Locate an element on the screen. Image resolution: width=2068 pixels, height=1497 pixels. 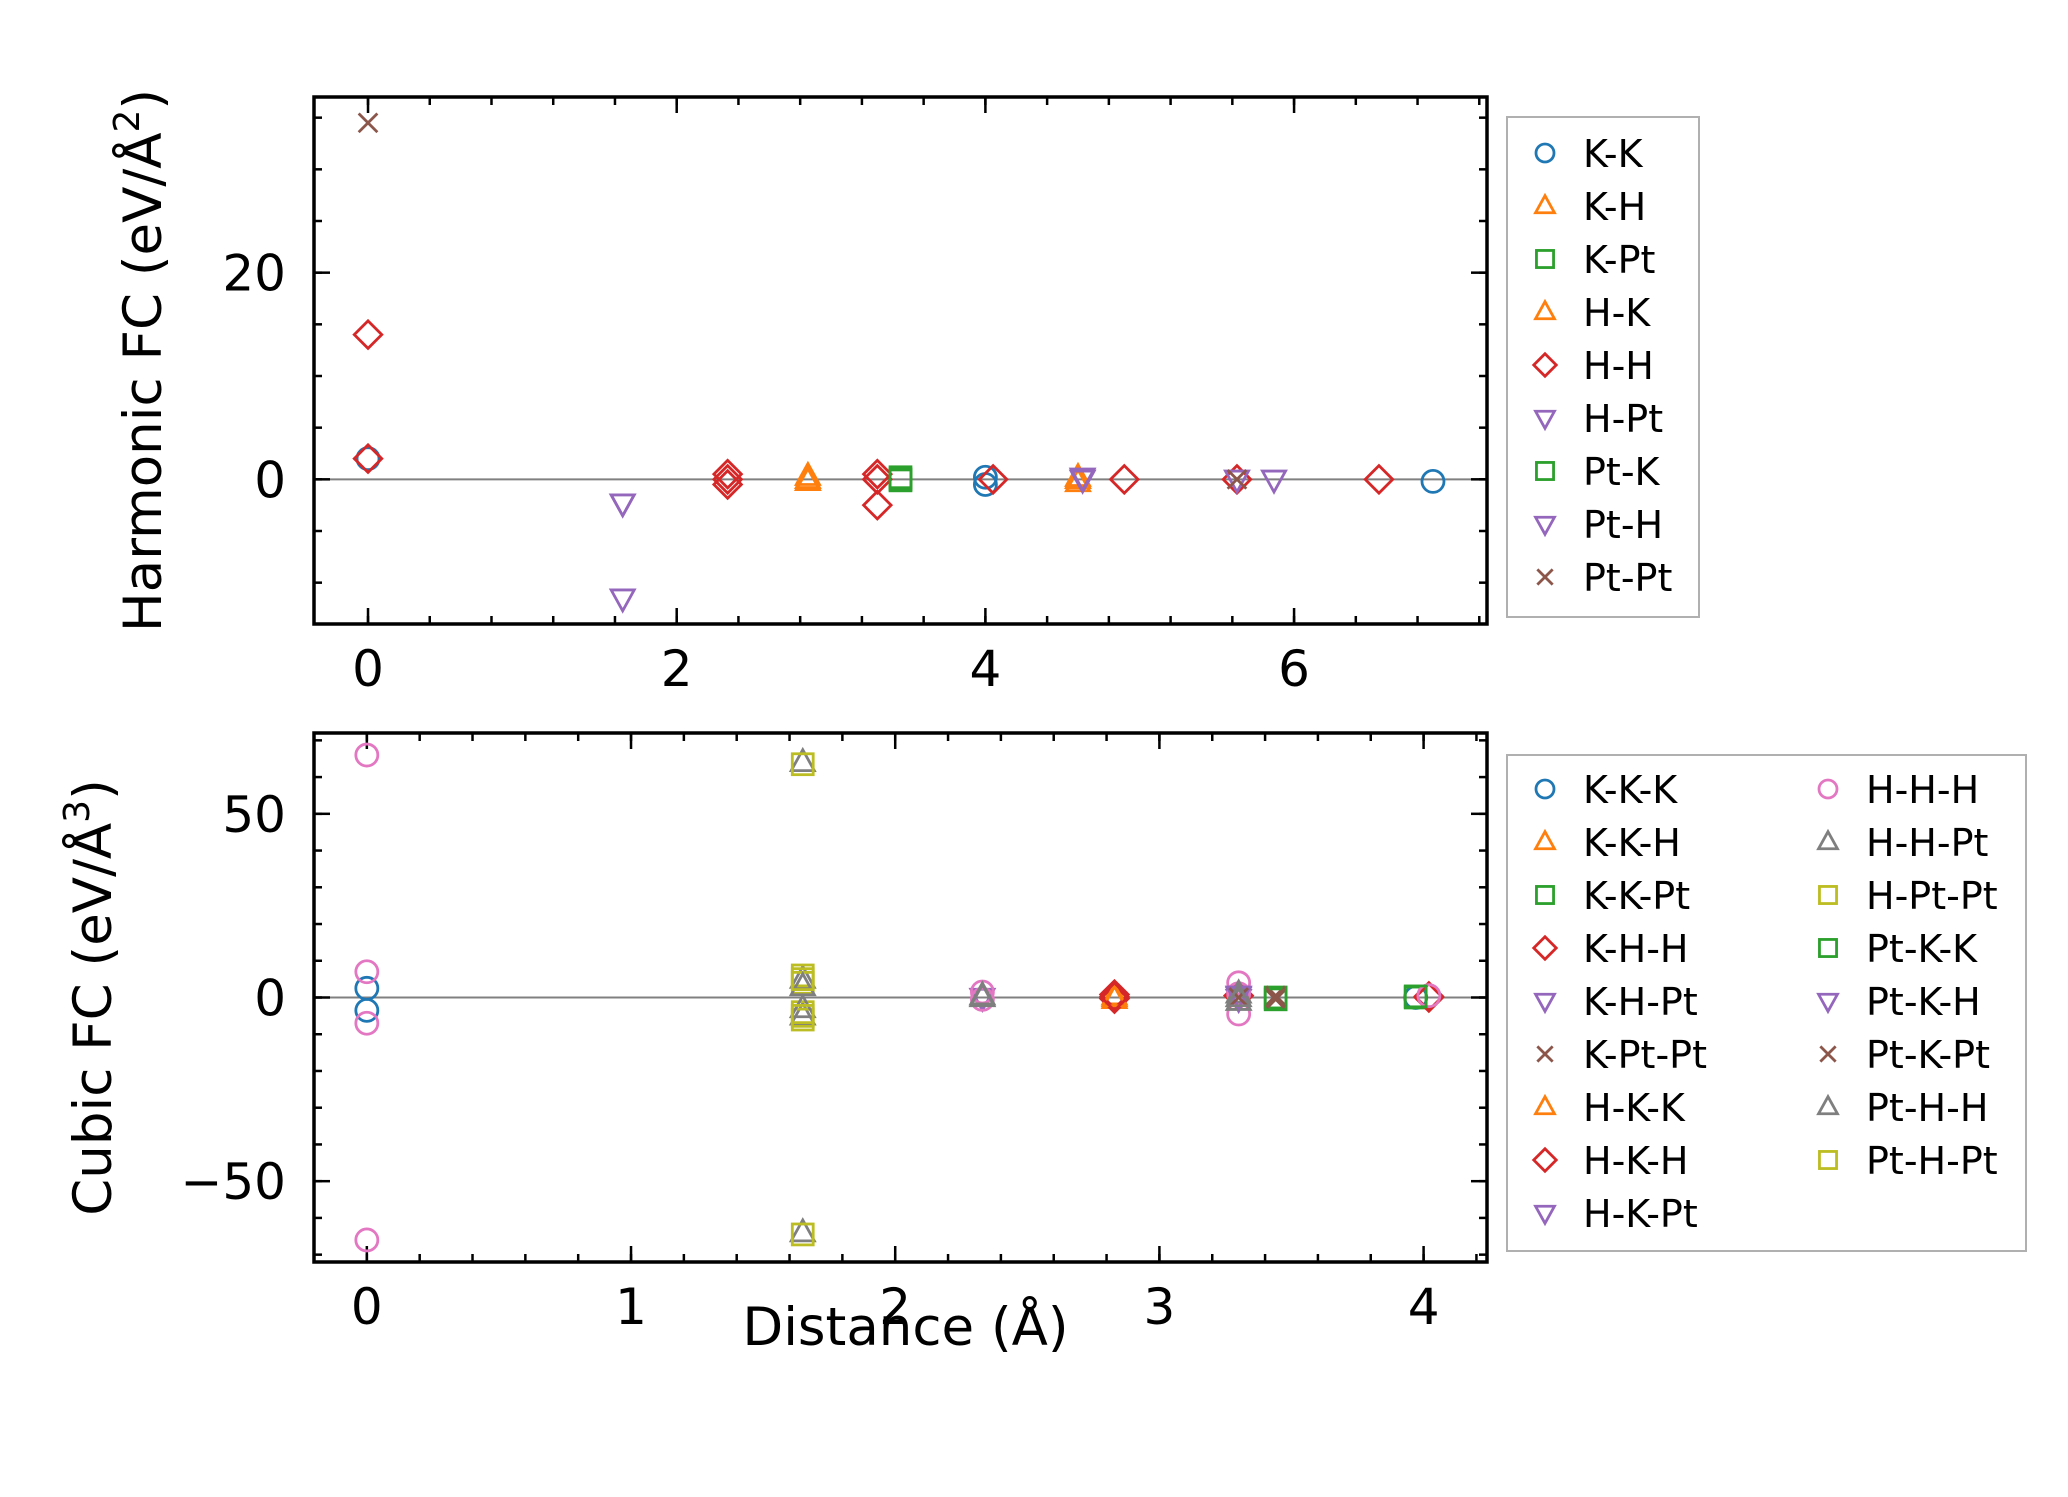
legend-item-pt-h-h: Pt-H-H is located at coordinates (1902, 1108).